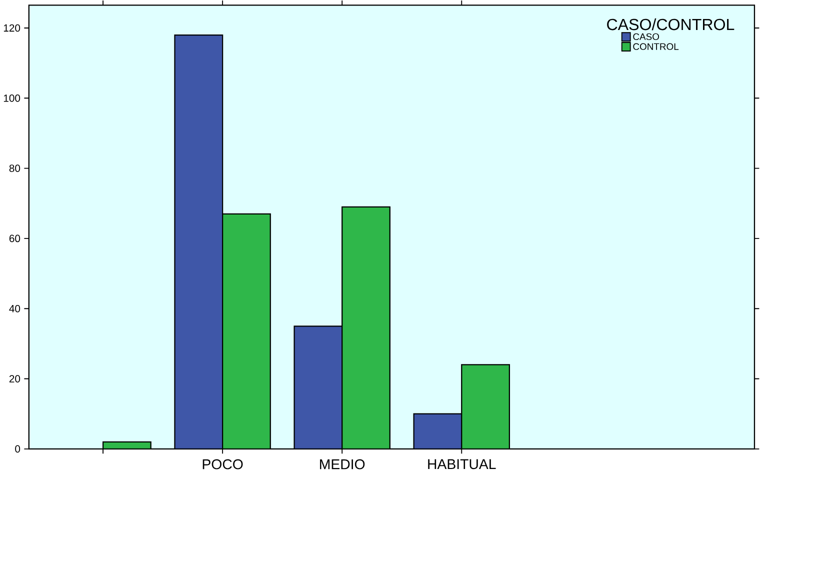  What do you see at coordinates (14, 238) in the screenshot?
I see `y-tick-label: 60` at bounding box center [14, 238].